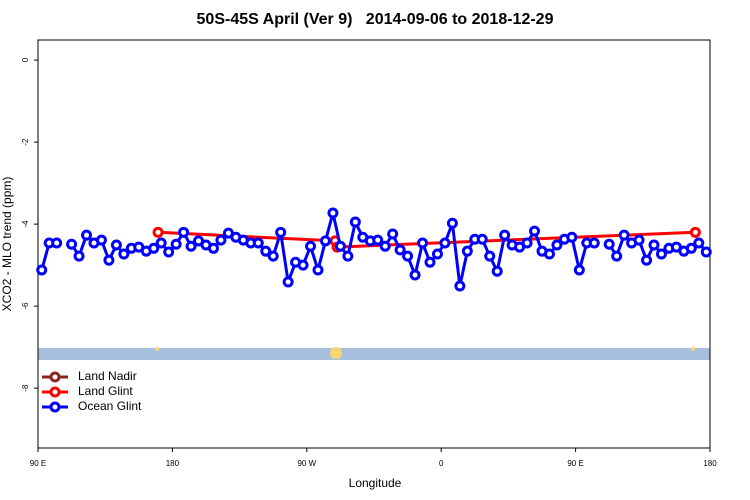 The image size is (750, 500). Describe the element at coordinates (25, 59) in the screenshot. I see `y-tick-label: 0` at that location.